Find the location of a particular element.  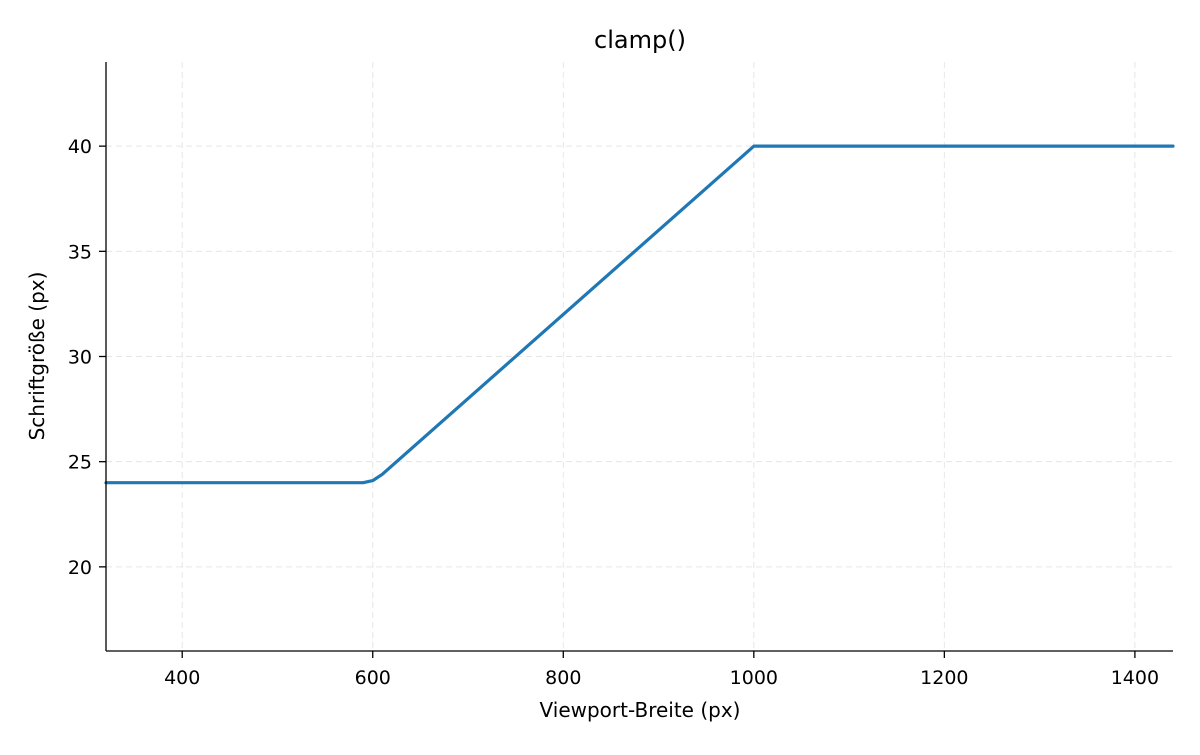

x-axis-label: Viewport-Breite (px) is located at coordinates (640, 710).